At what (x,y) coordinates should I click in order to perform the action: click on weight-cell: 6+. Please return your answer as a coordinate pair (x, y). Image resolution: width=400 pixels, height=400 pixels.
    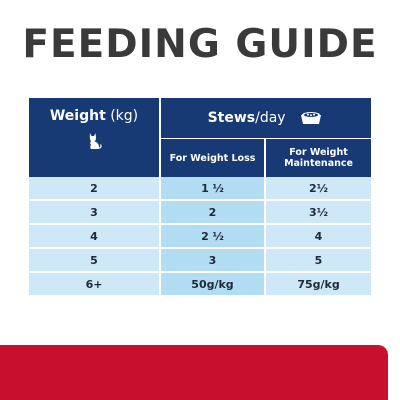
    Looking at the image, I should click on (95, 284).